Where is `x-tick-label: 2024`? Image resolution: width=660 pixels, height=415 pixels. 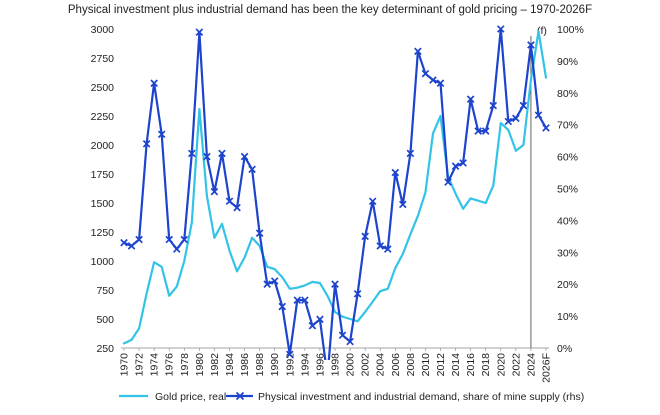 x-tick-label: 2024 is located at coordinates (531, 365).